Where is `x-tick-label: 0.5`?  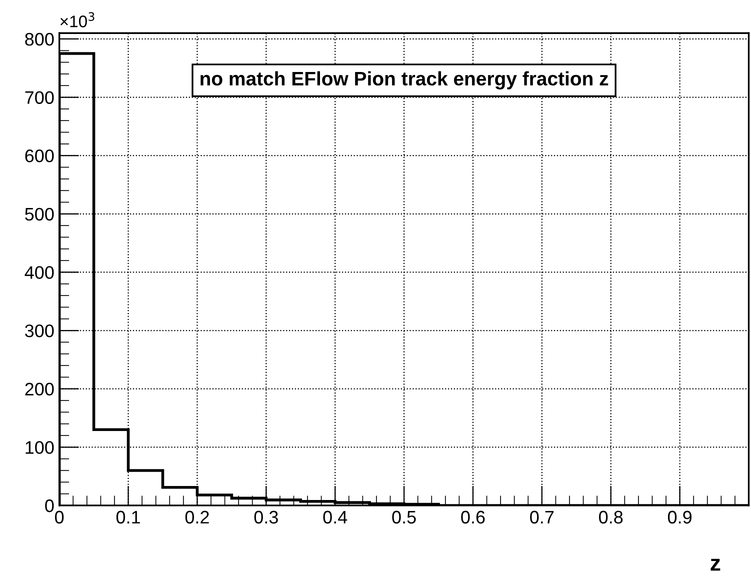 x-tick-label: 0.5 is located at coordinates (404, 517).